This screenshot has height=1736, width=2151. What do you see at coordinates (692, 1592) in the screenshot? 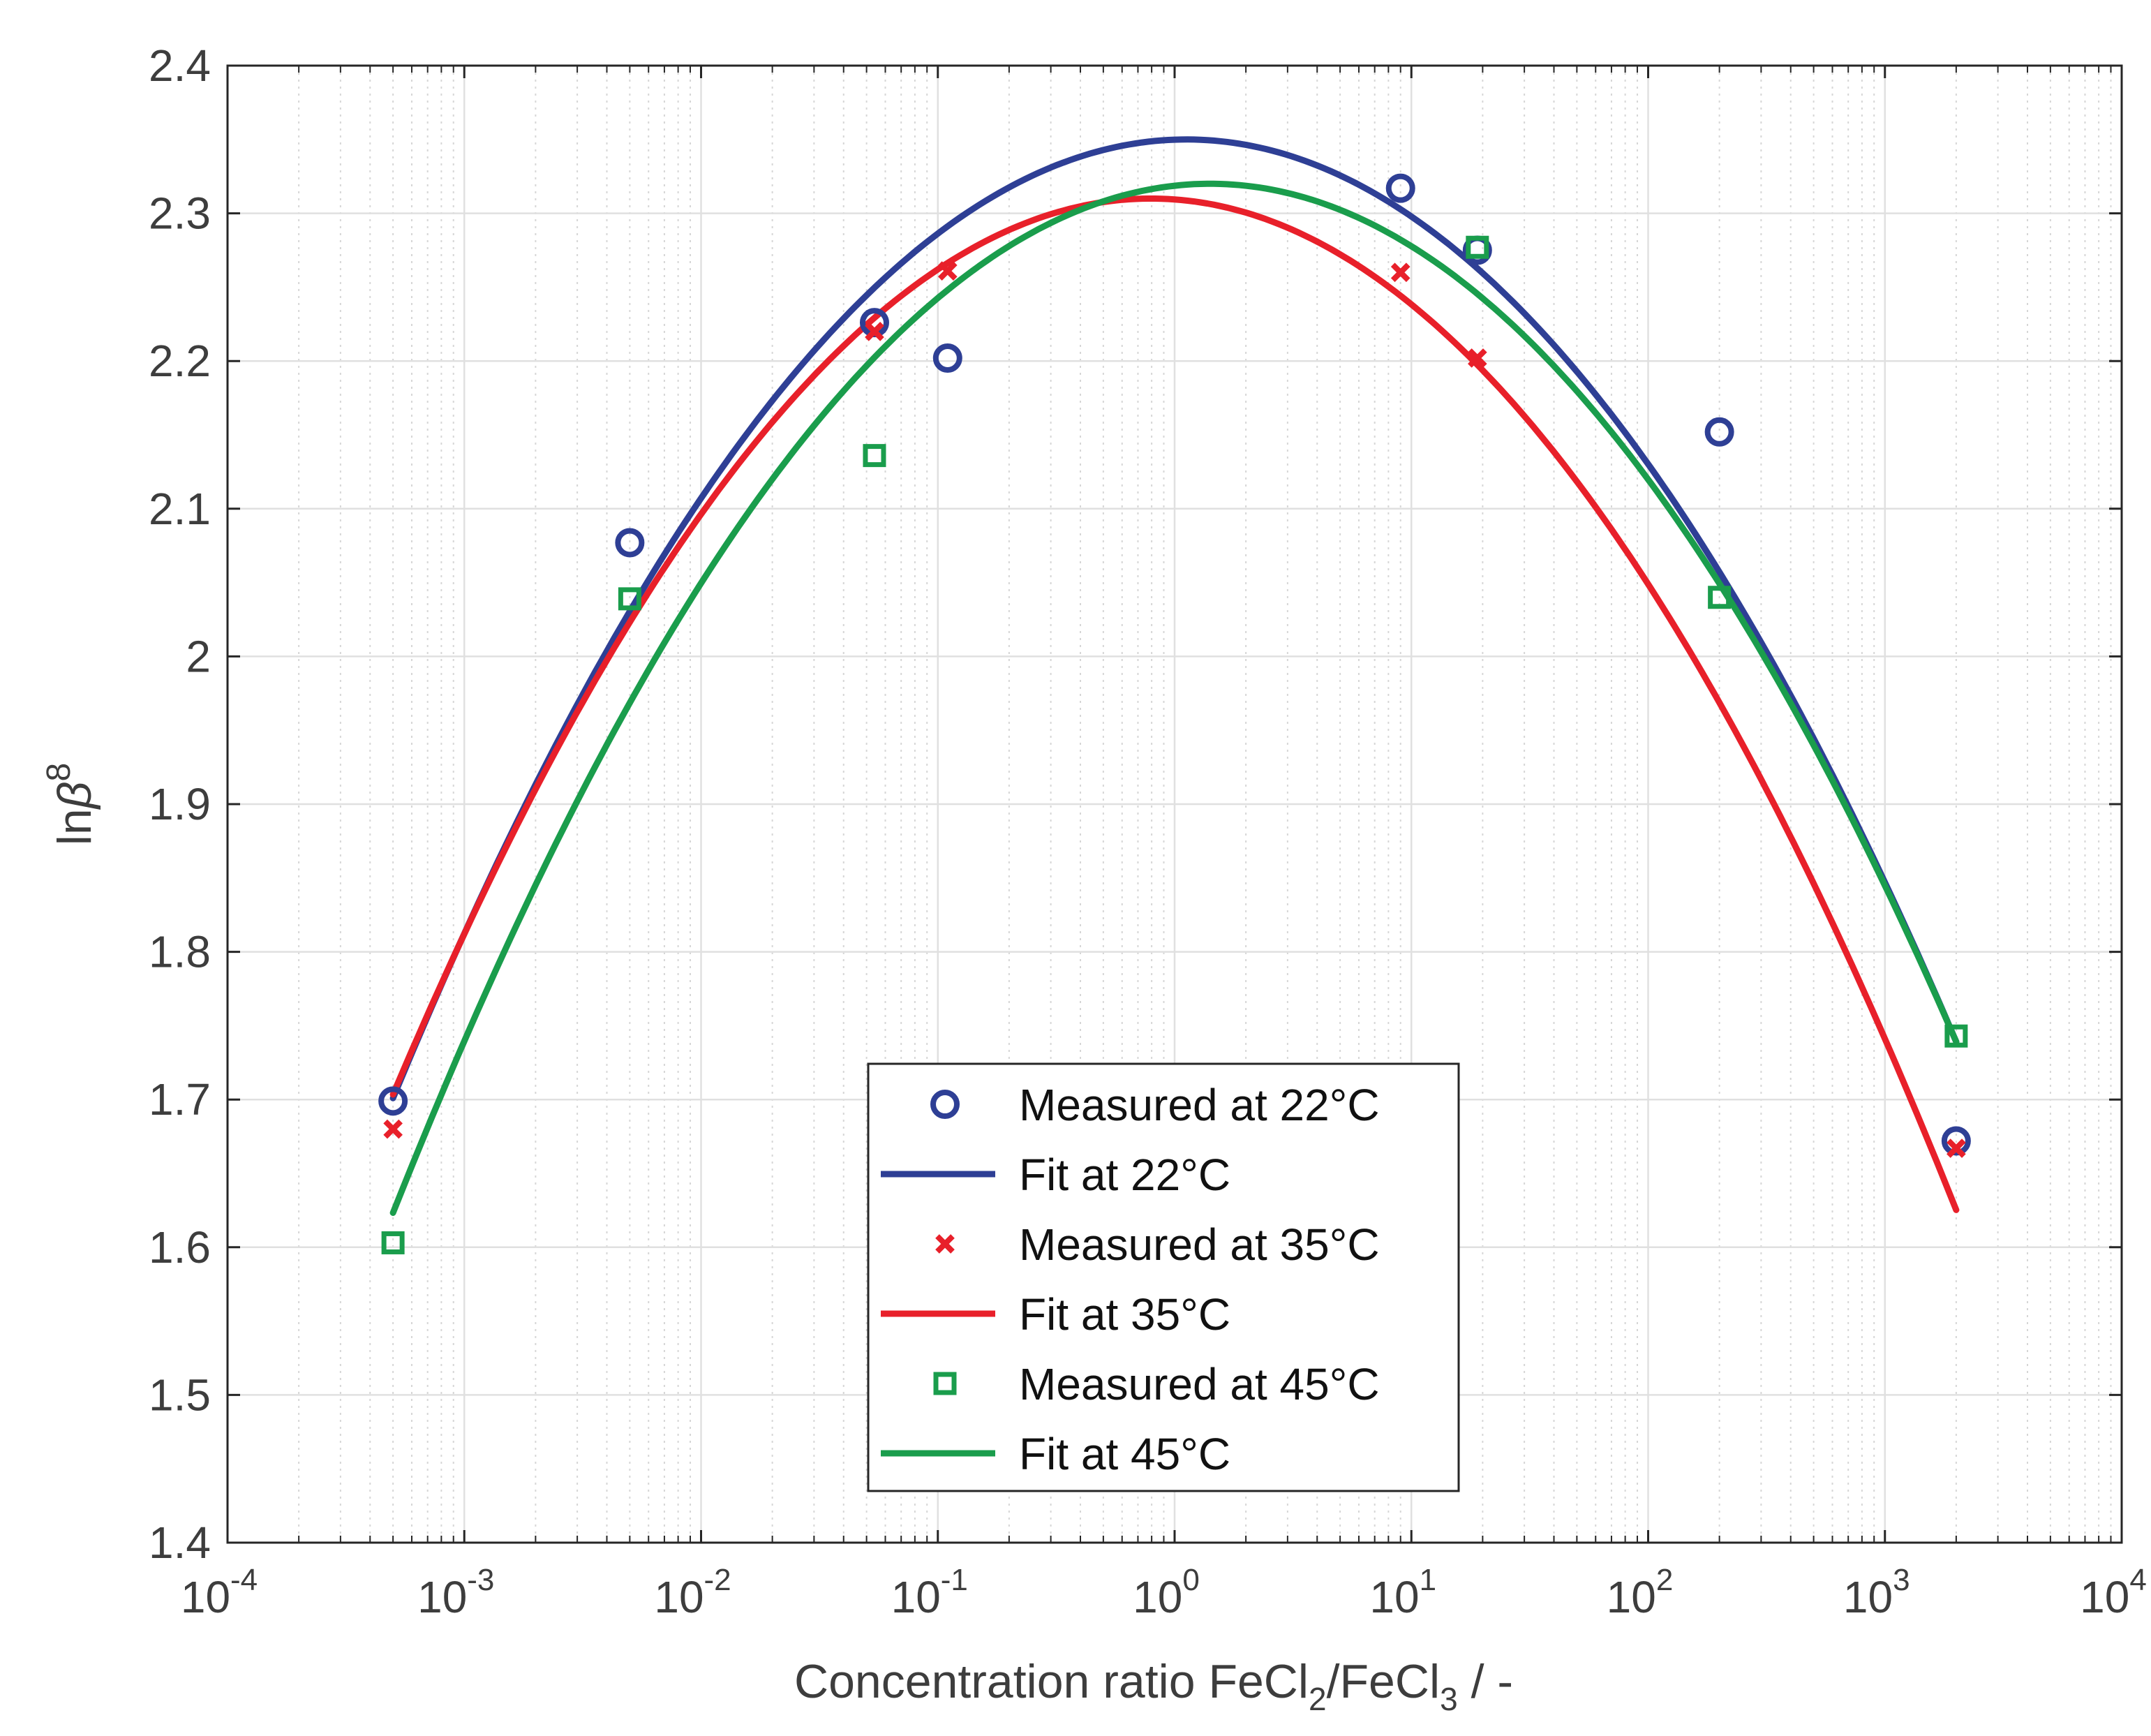
I see `x-tick-label: 10⁻²` at bounding box center [692, 1592].